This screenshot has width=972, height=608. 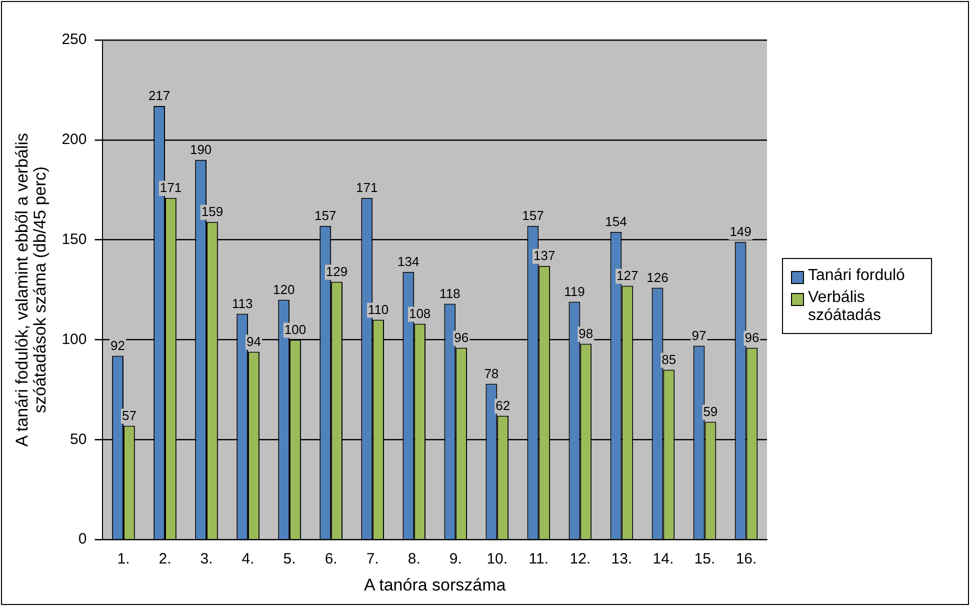 I want to click on data-label: 129, so click(x=337, y=271).